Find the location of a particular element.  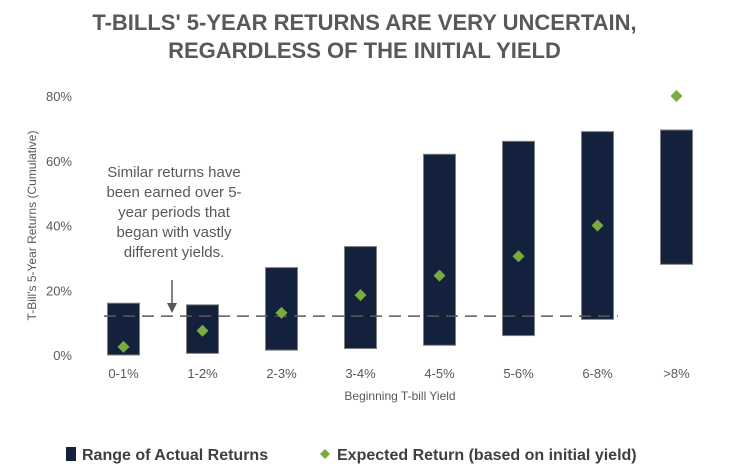

x-tick-label: 5-6% is located at coordinates (518, 373).